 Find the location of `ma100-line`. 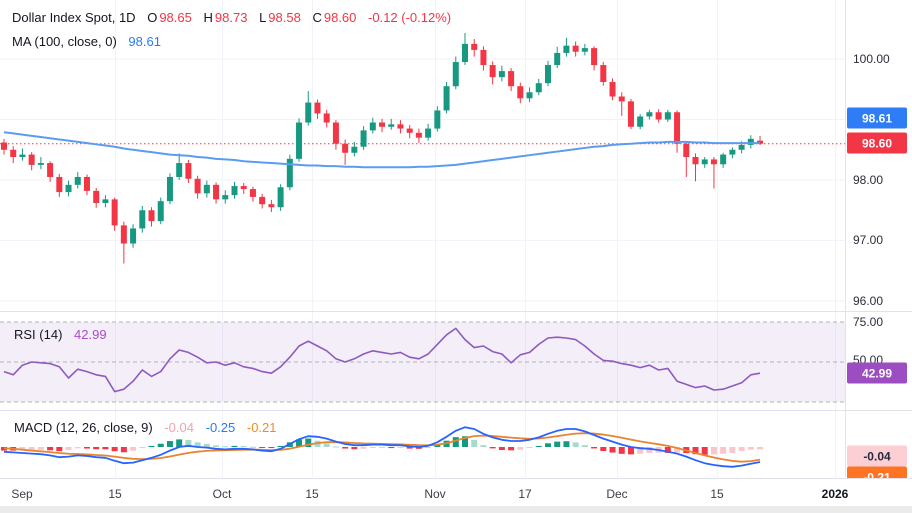

ma100-line is located at coordinates (382, 150).